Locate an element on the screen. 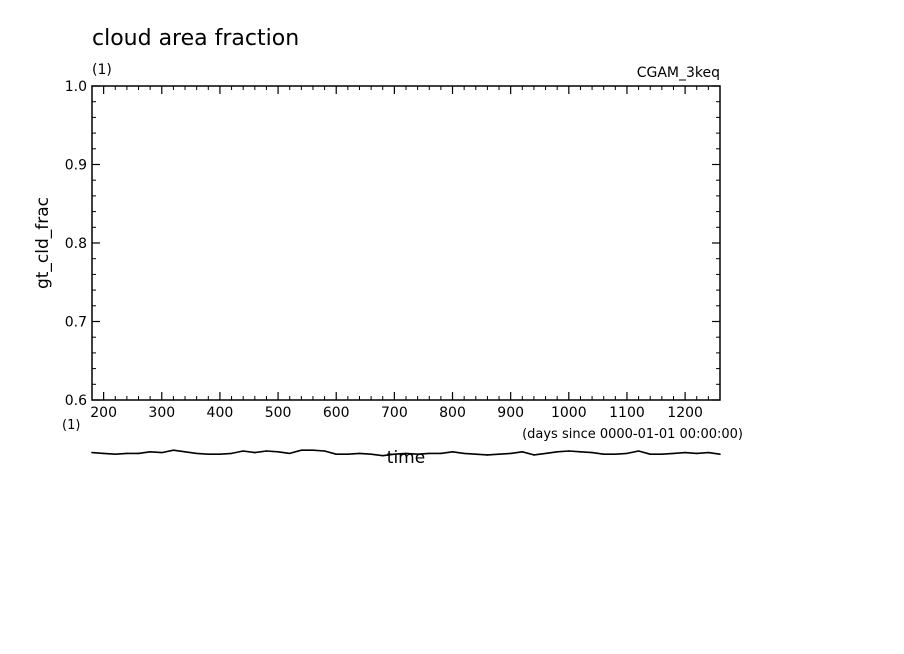 The height and width of the screenshot is (654, 904). x-tick-label: 600 is located at coordinates (336, 413).